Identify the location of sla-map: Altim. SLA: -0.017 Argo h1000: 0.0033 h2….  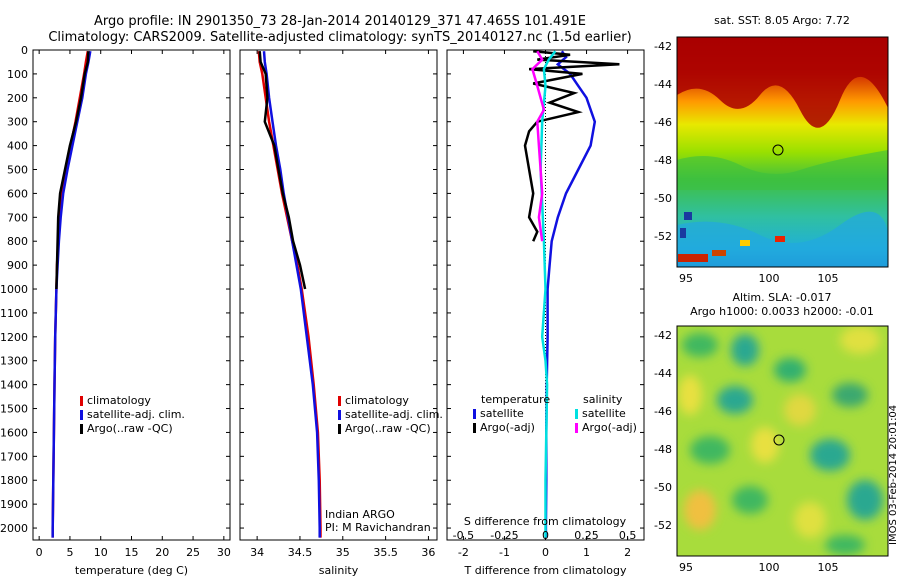
(776, 432).